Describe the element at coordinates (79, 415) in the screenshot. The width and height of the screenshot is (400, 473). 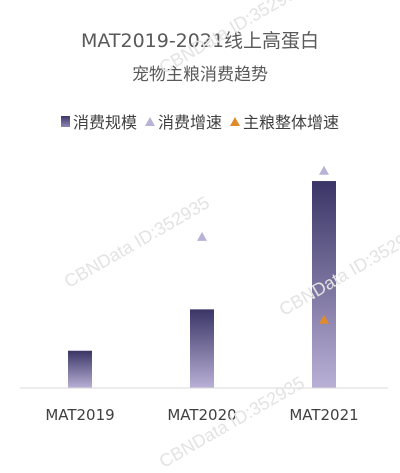
I see `x-tick-label: MAT2019` at that location.